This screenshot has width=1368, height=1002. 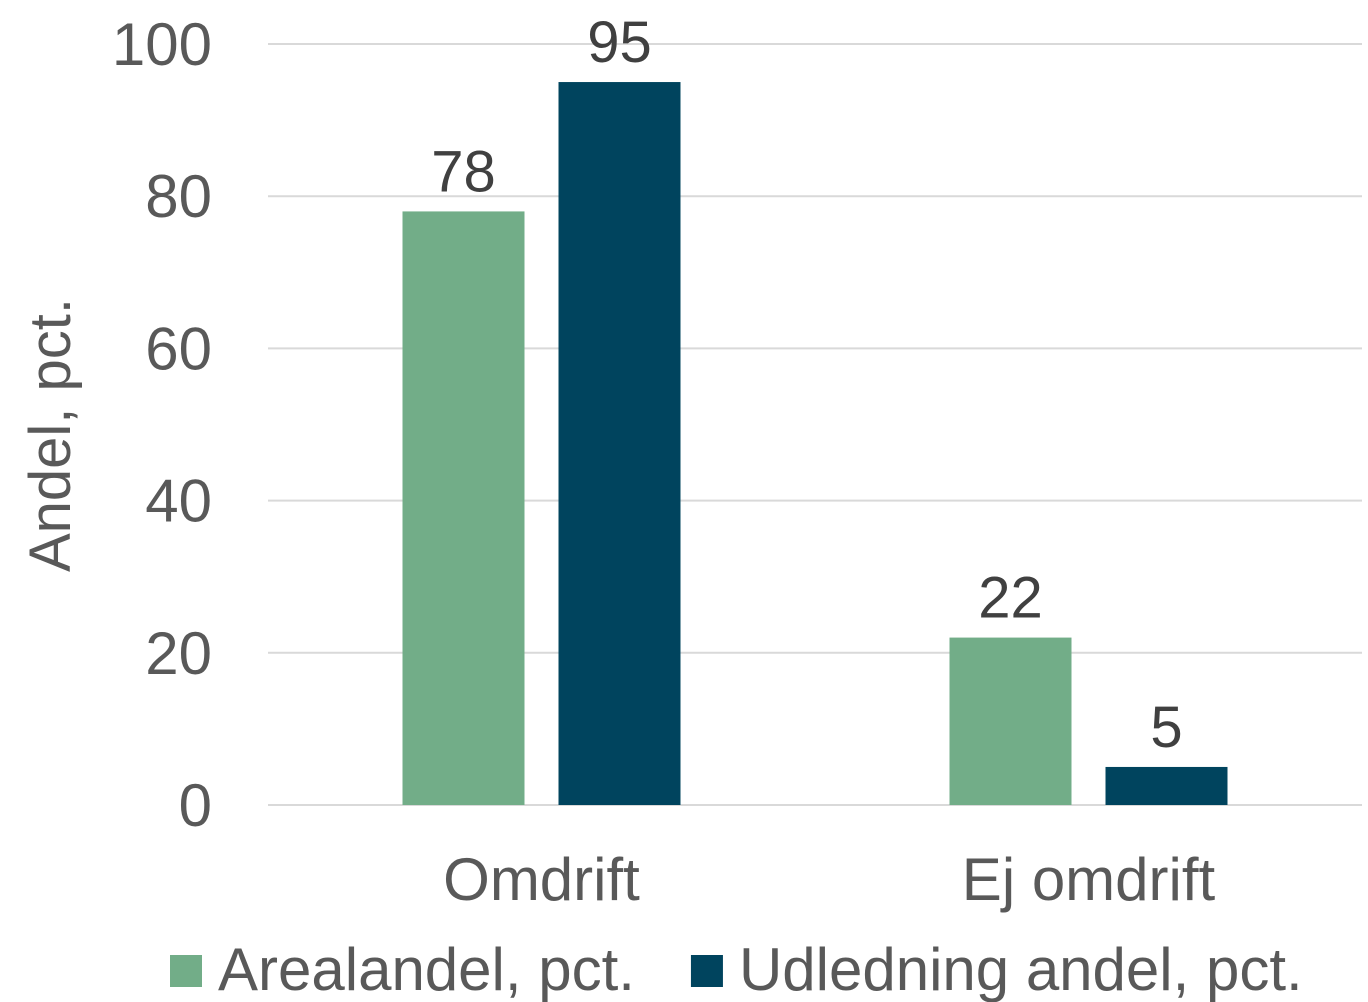 What do you see at coordinates (463, 171) in the screenshot?
I see `data-label: 78` at bounding box center [463, 171].